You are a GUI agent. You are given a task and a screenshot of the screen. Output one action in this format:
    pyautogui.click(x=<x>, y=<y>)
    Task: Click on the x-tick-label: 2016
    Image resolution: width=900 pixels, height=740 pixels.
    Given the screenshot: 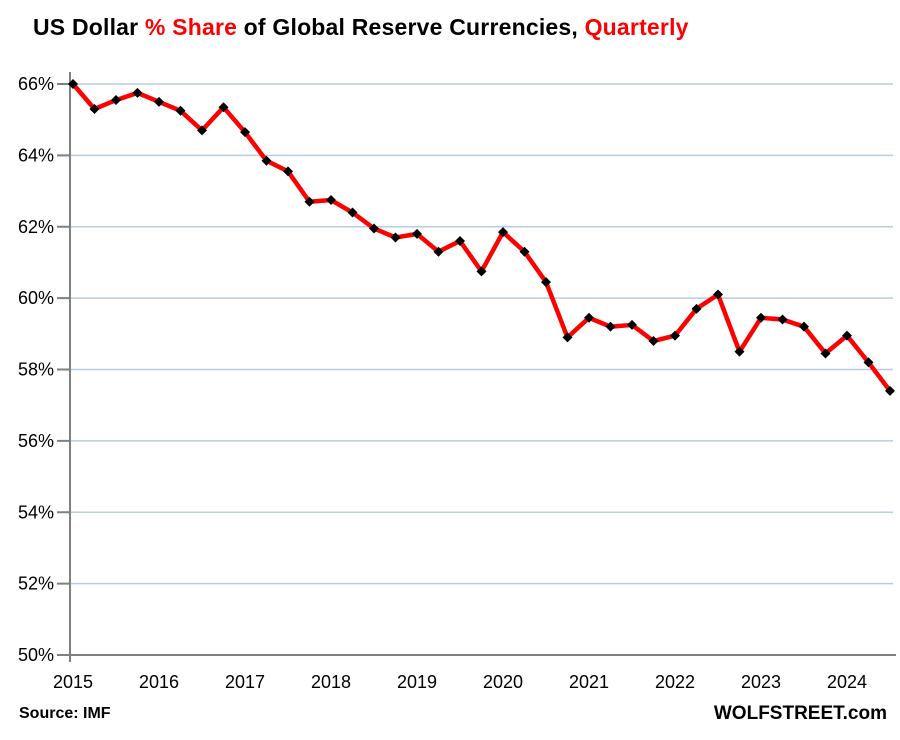 What is the action you would take?
    pyautogui.click(x=159, y=682)
    